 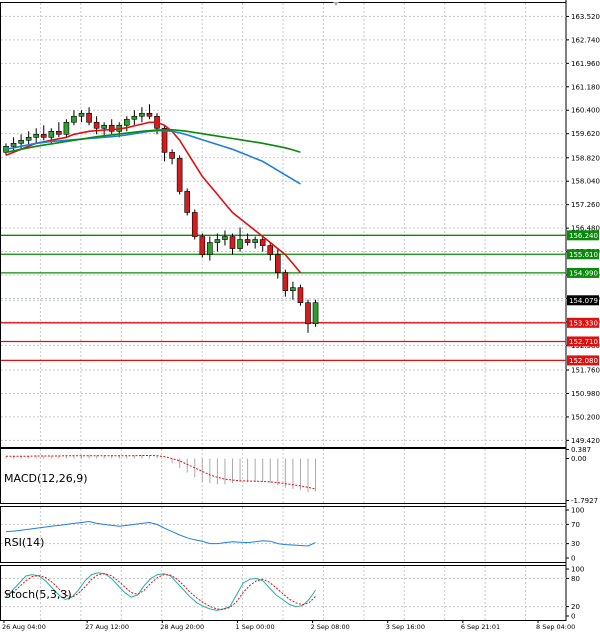 What do you see at coordinates (405, 627) in the screenshot?
I see `time-tick-label: 3 Sep 16:00` at bounding box center [405, 627].